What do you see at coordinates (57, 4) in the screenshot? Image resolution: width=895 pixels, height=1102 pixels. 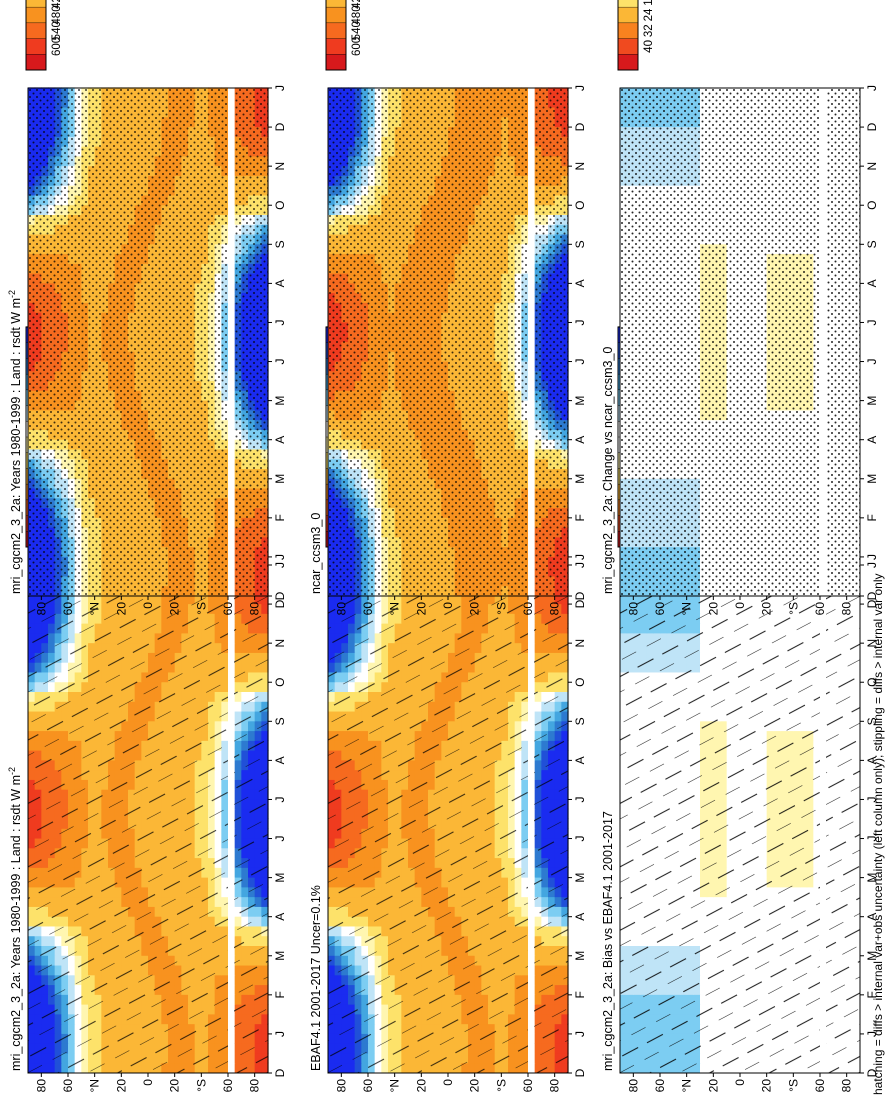 I see `colorbar-label: 420` at bounding box center [57, 4].